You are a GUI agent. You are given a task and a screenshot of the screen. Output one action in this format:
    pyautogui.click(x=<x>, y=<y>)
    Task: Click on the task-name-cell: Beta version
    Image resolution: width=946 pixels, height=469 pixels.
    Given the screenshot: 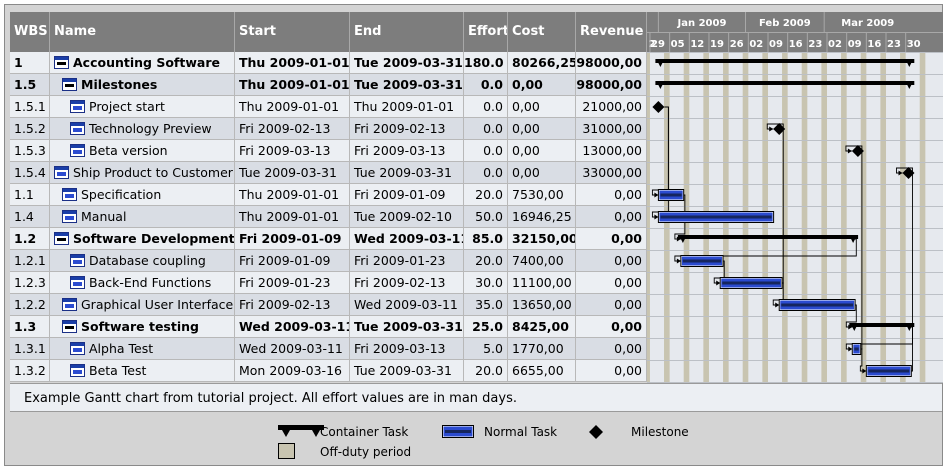 What is the action you would take?
    pyautogui.click(x=142, y=151)
    